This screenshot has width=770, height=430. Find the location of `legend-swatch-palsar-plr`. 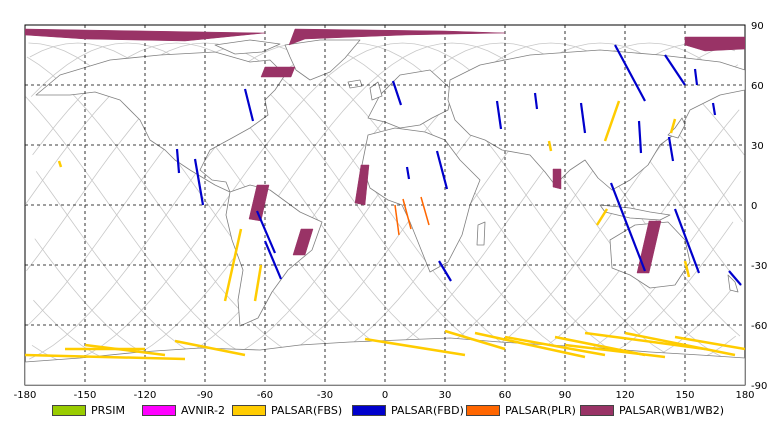

legend-swatch-palsar-plr is located at coordinates (483, 410).